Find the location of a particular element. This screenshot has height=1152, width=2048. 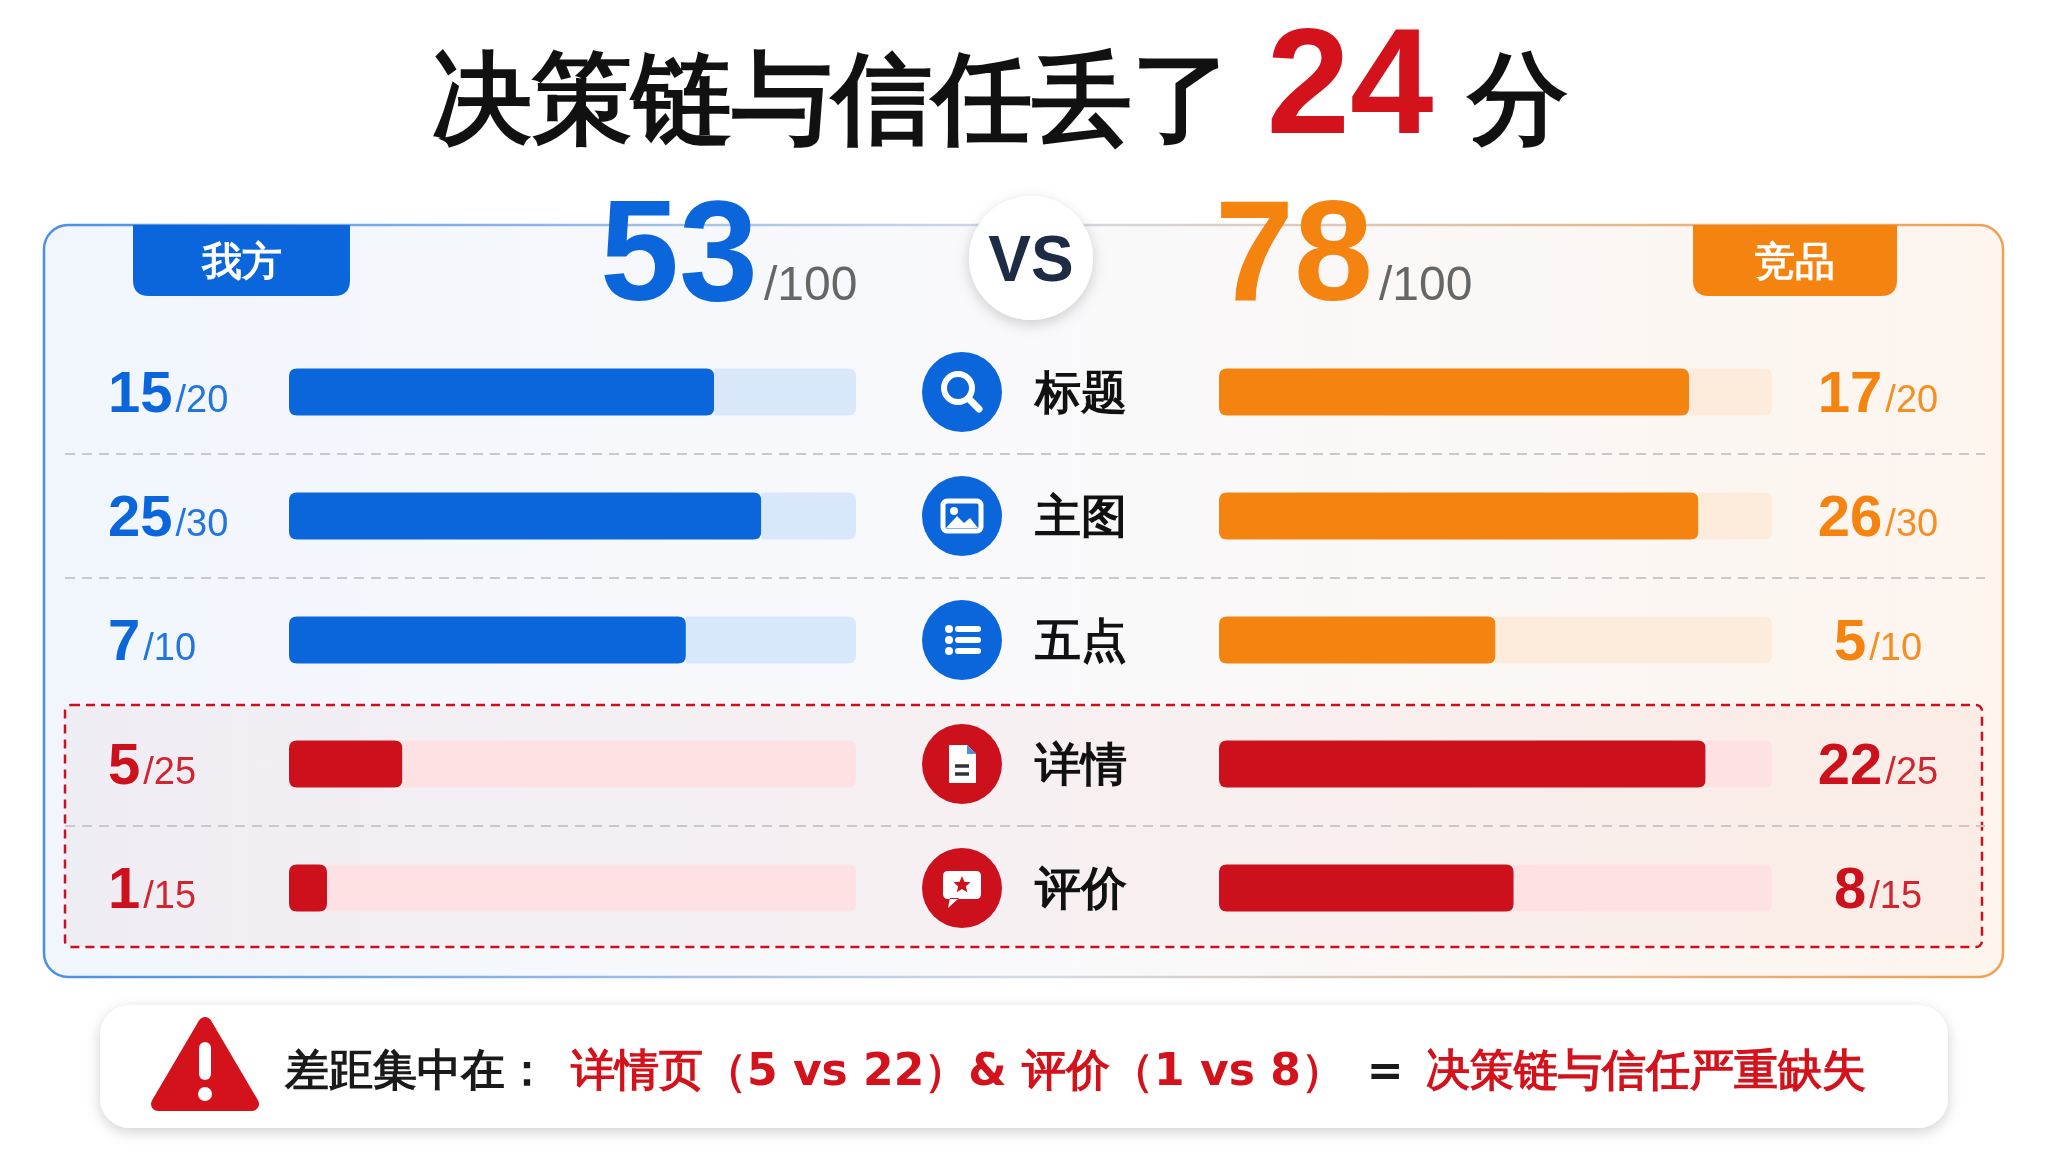

text: 我方 is located at coordinates (241, 261).